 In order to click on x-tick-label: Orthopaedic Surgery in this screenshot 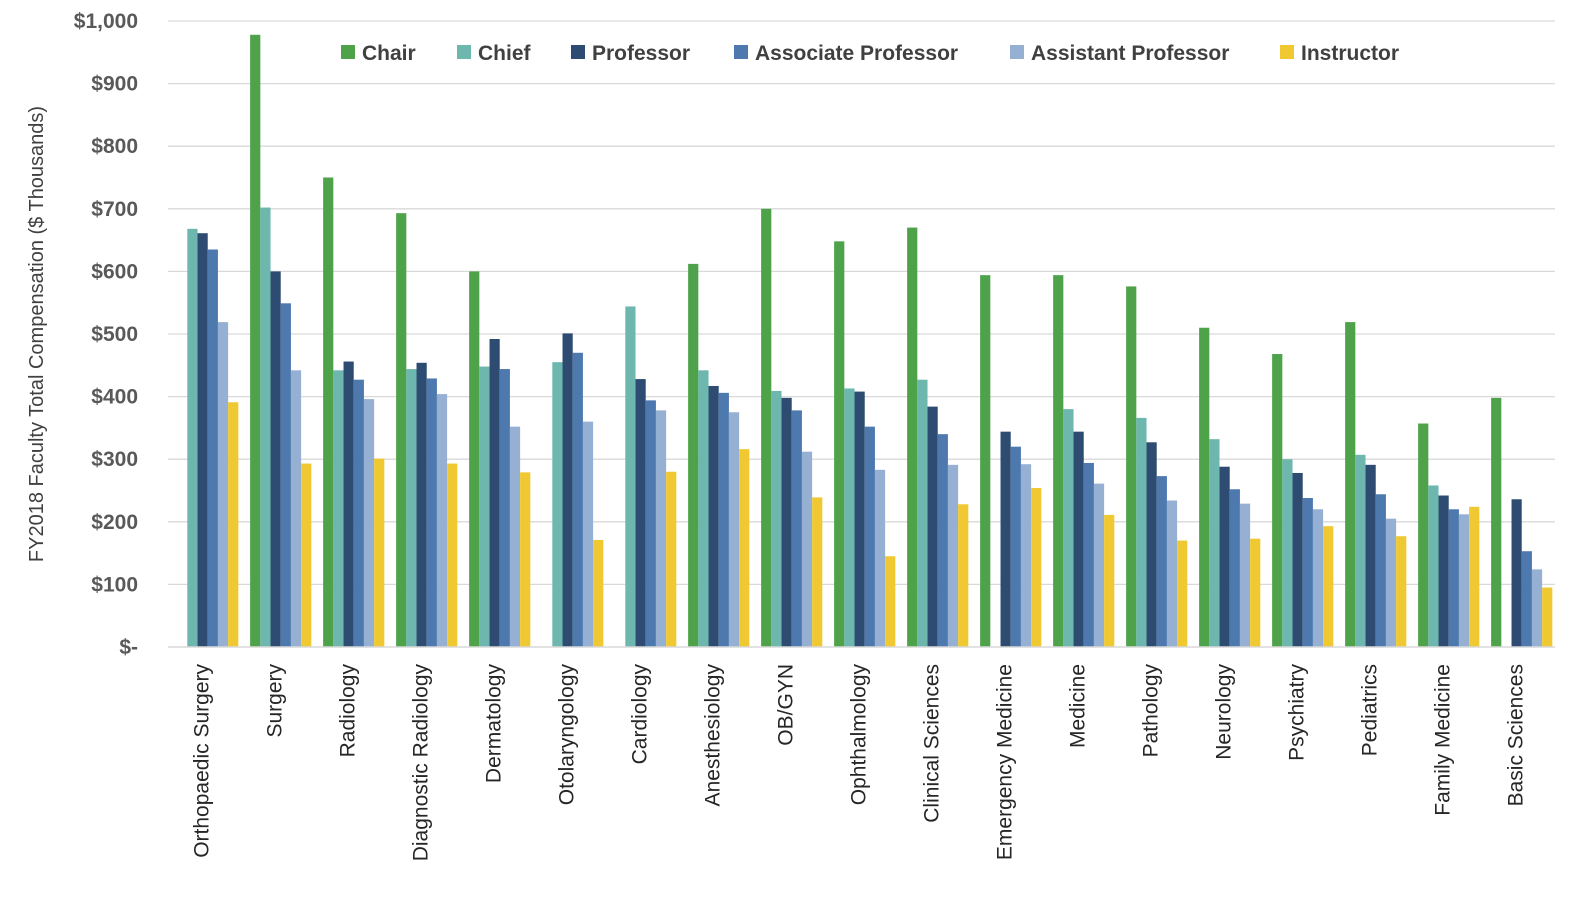, I will do `click(202, 761)`.